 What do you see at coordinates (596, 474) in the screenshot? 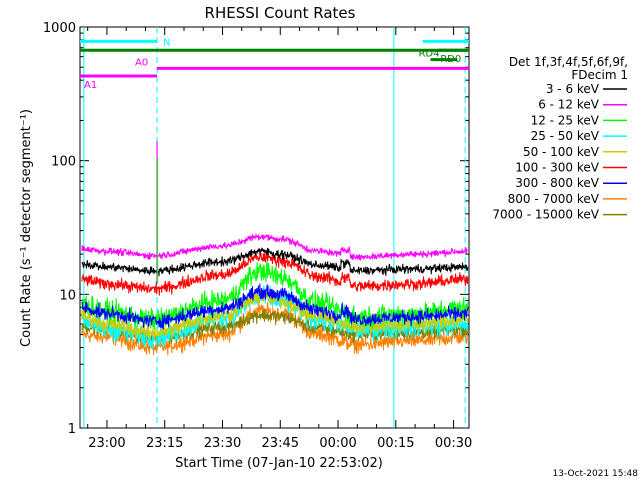
I see `footer-timestamp: 13-Oct-2021 15:48` at bounding box center [596, 474].